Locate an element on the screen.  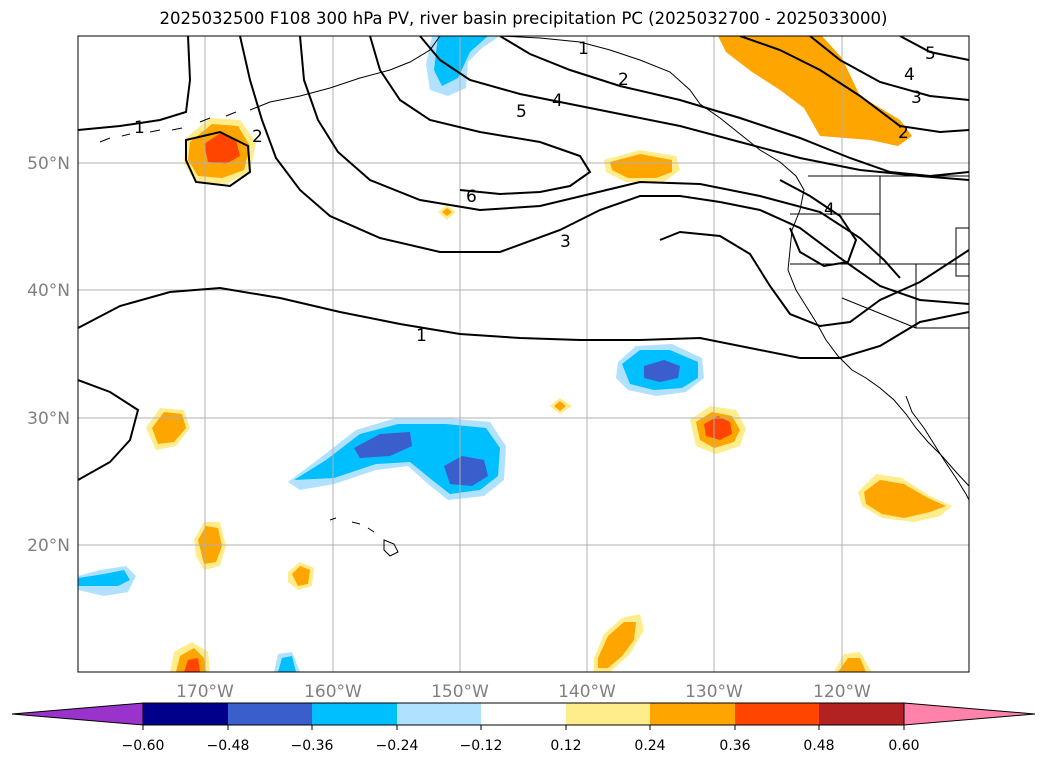
lat-label-20n: 20°N is located at coordinates (48, 546).